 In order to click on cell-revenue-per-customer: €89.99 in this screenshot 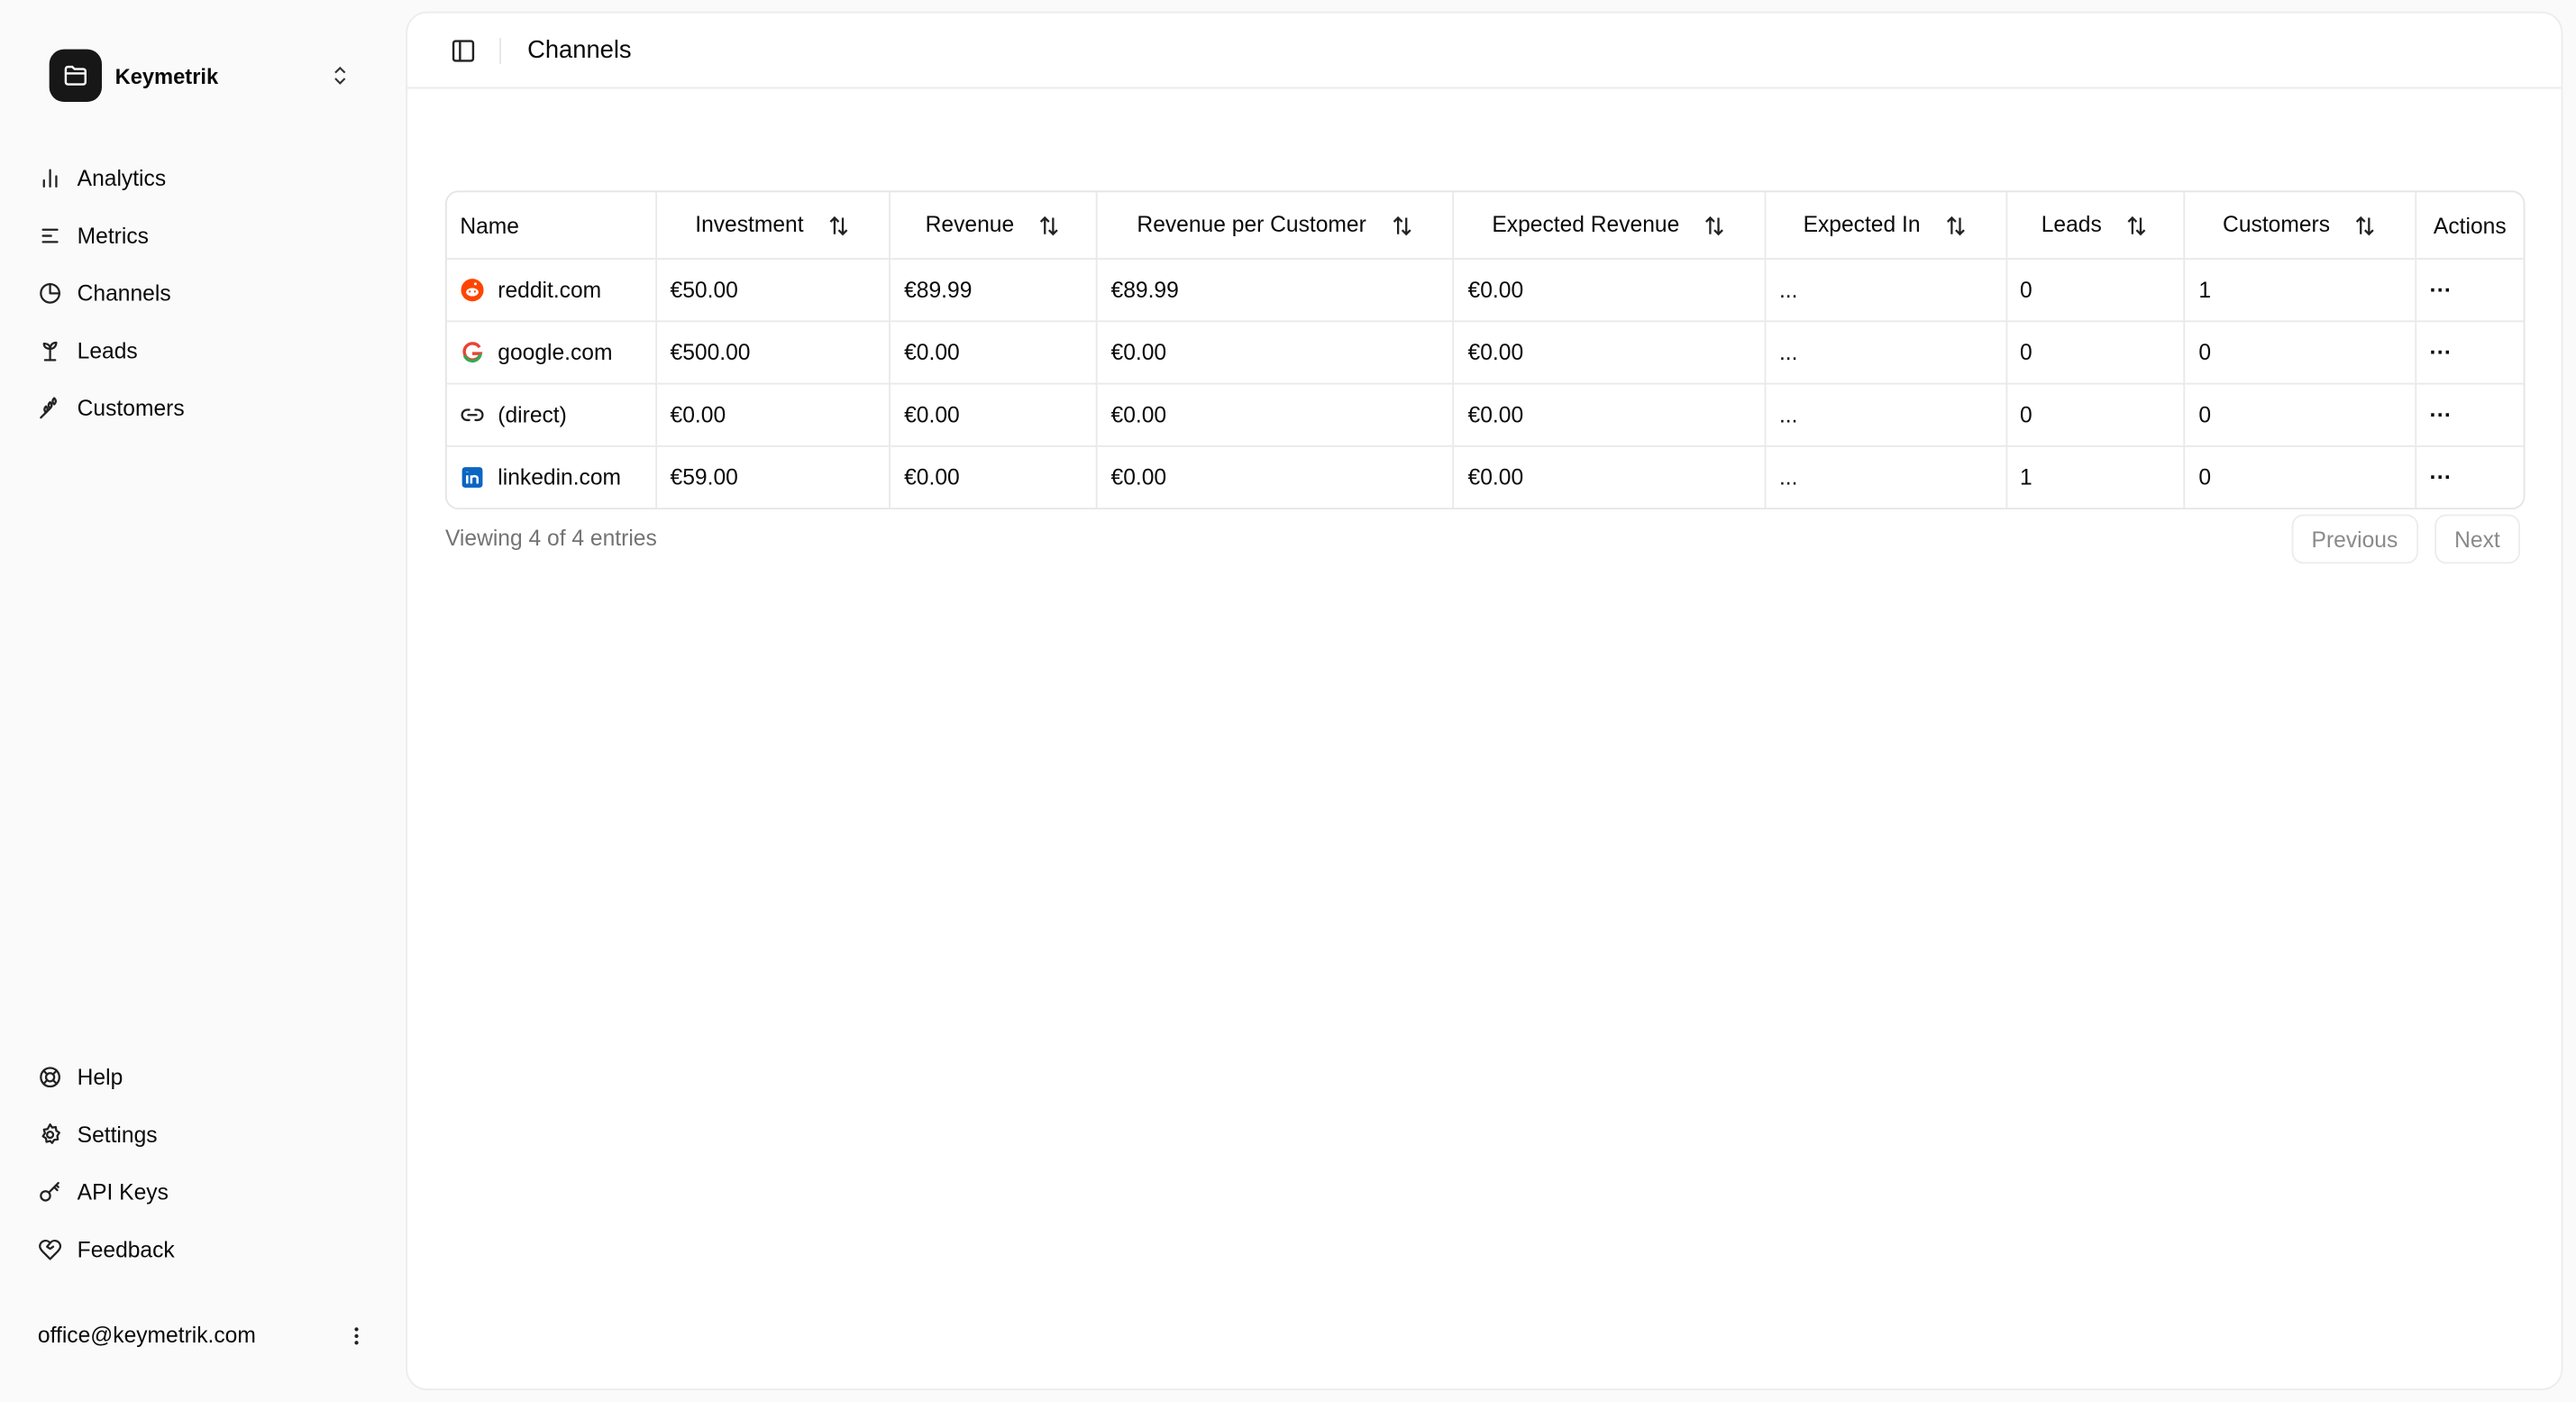, I will do `click(1276, 291)`.